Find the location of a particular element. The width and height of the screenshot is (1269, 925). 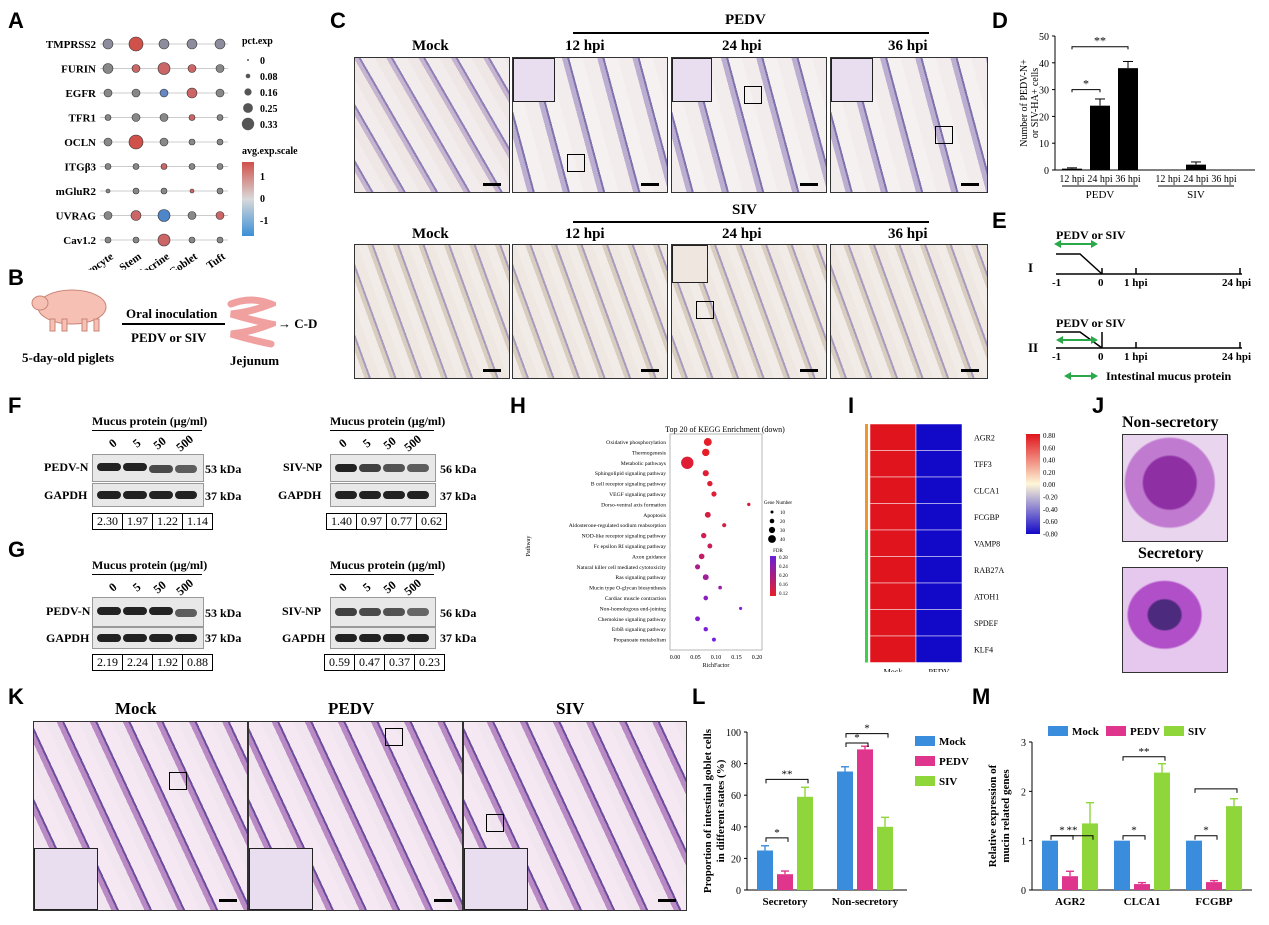

avg-color-scale is located at coordinates (248, 199).